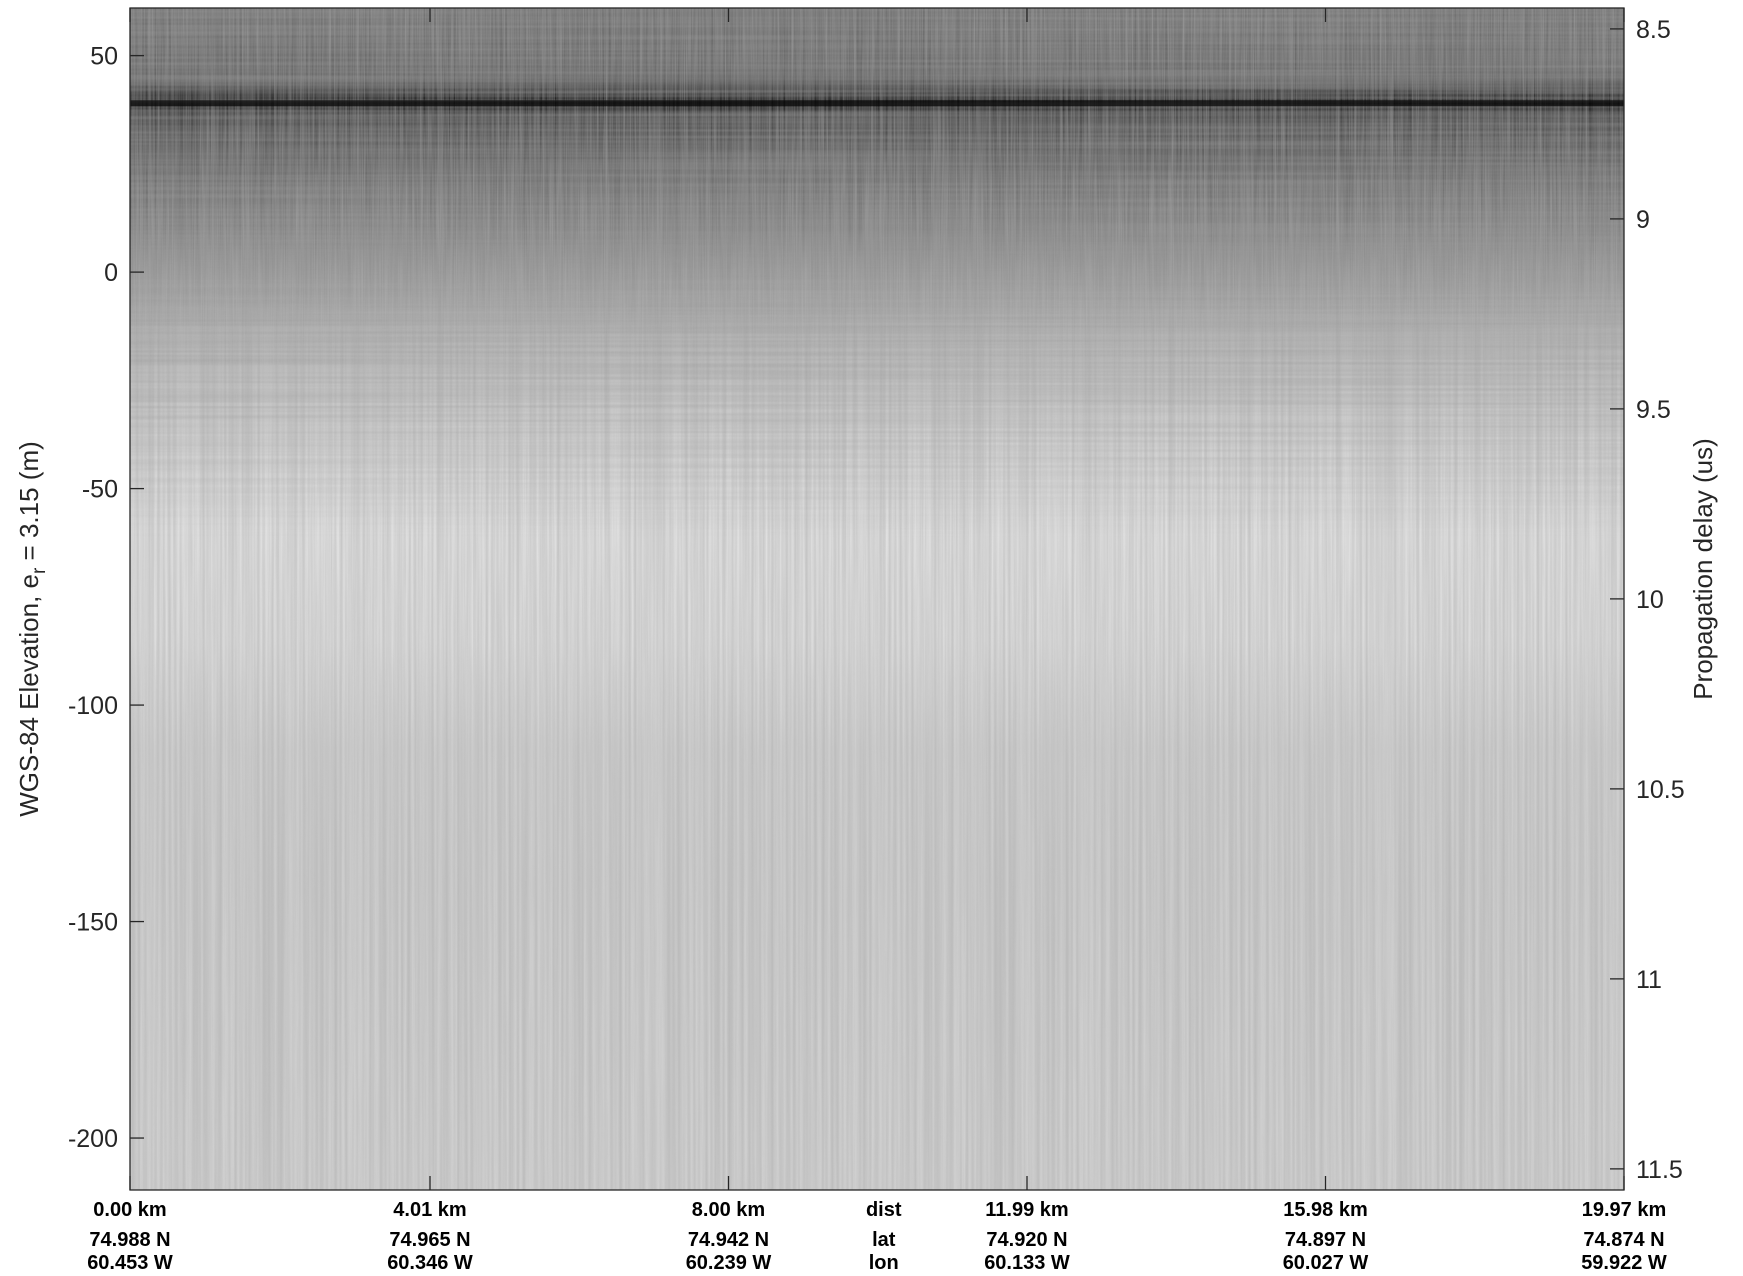  What do you see at coordinates (729, 1263) in the screenshot?
I see `x-lon-label: 60.239 W` at bounding box center [729, 1263].